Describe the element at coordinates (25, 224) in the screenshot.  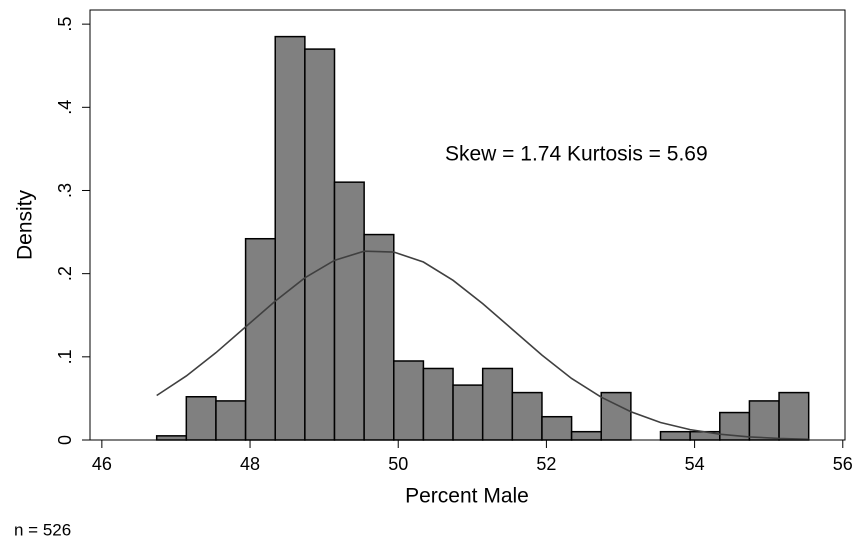
I see `y-axis-title: Density` at that location.